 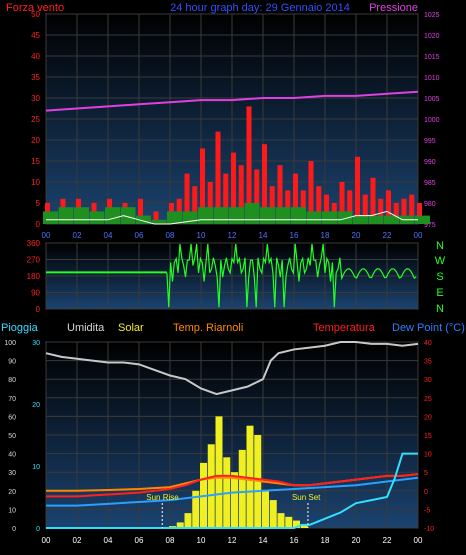 I want to click on wind-x-tick-label: 02, so click(x=77, y=235).